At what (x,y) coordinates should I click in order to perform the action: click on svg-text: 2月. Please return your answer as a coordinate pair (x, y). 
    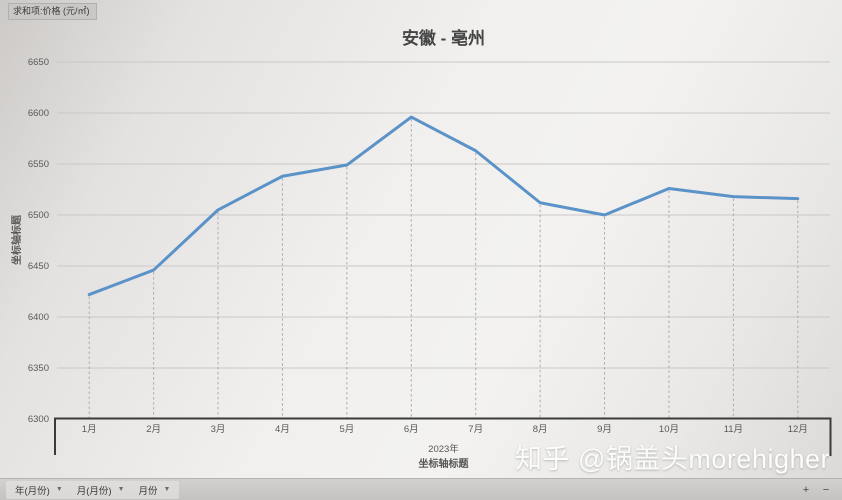
    Looking at the image, I should click on (153, 429).